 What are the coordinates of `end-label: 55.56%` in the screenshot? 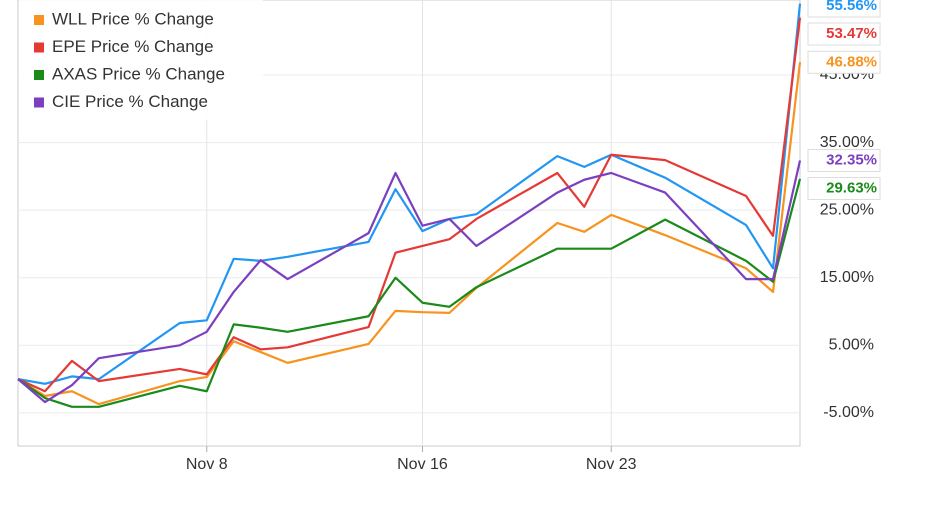 It's located at (851, 7).